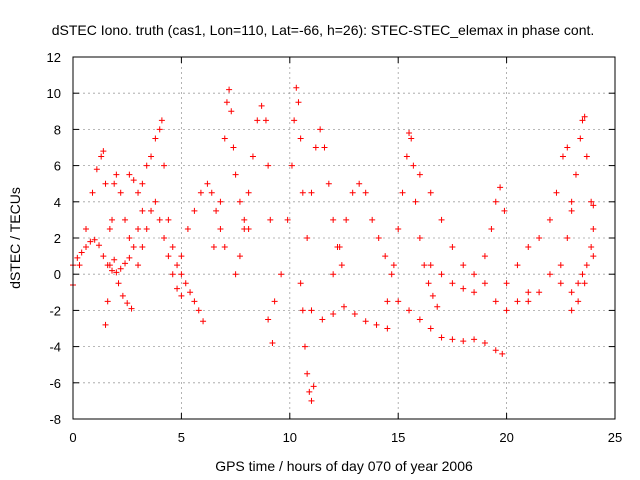  I want to click on y-tick-label: 0, so click(57, 274).